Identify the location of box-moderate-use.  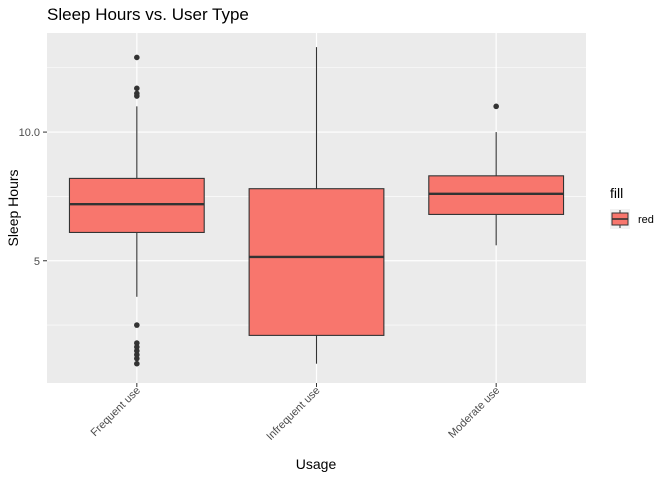
(496, 174).